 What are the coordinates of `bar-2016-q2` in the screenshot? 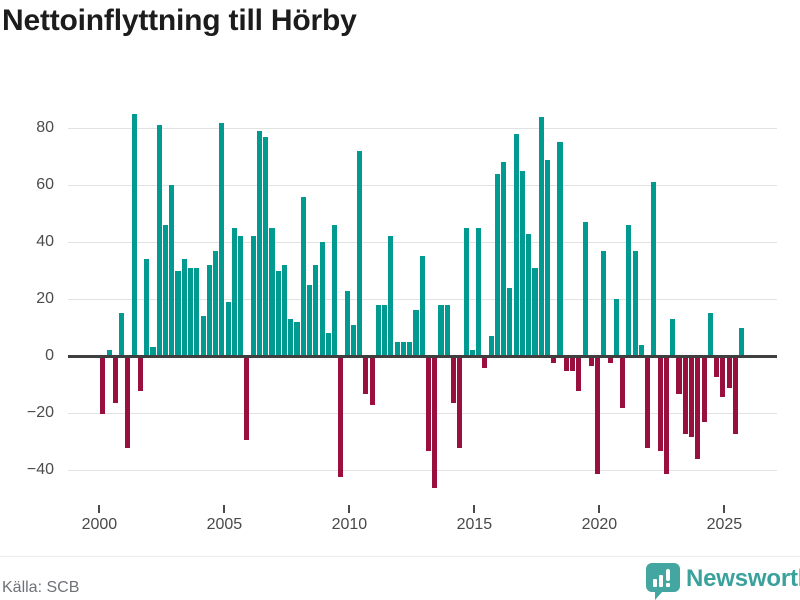 It's located at (510, 321).